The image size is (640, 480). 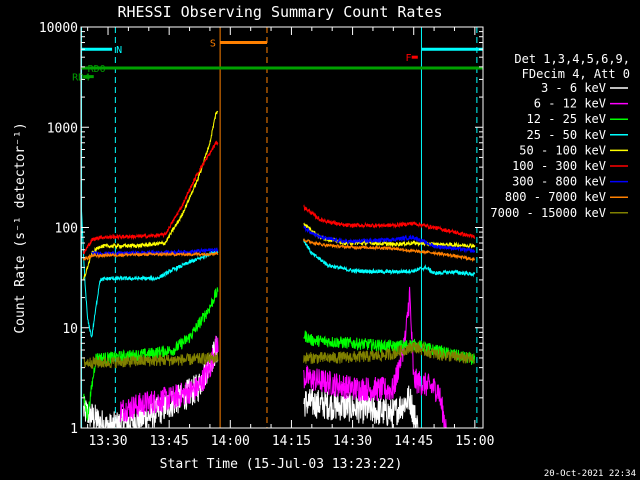 I want to click on legend-entry-label-1: 6 - 12 keV, so click(x=570, y=104).